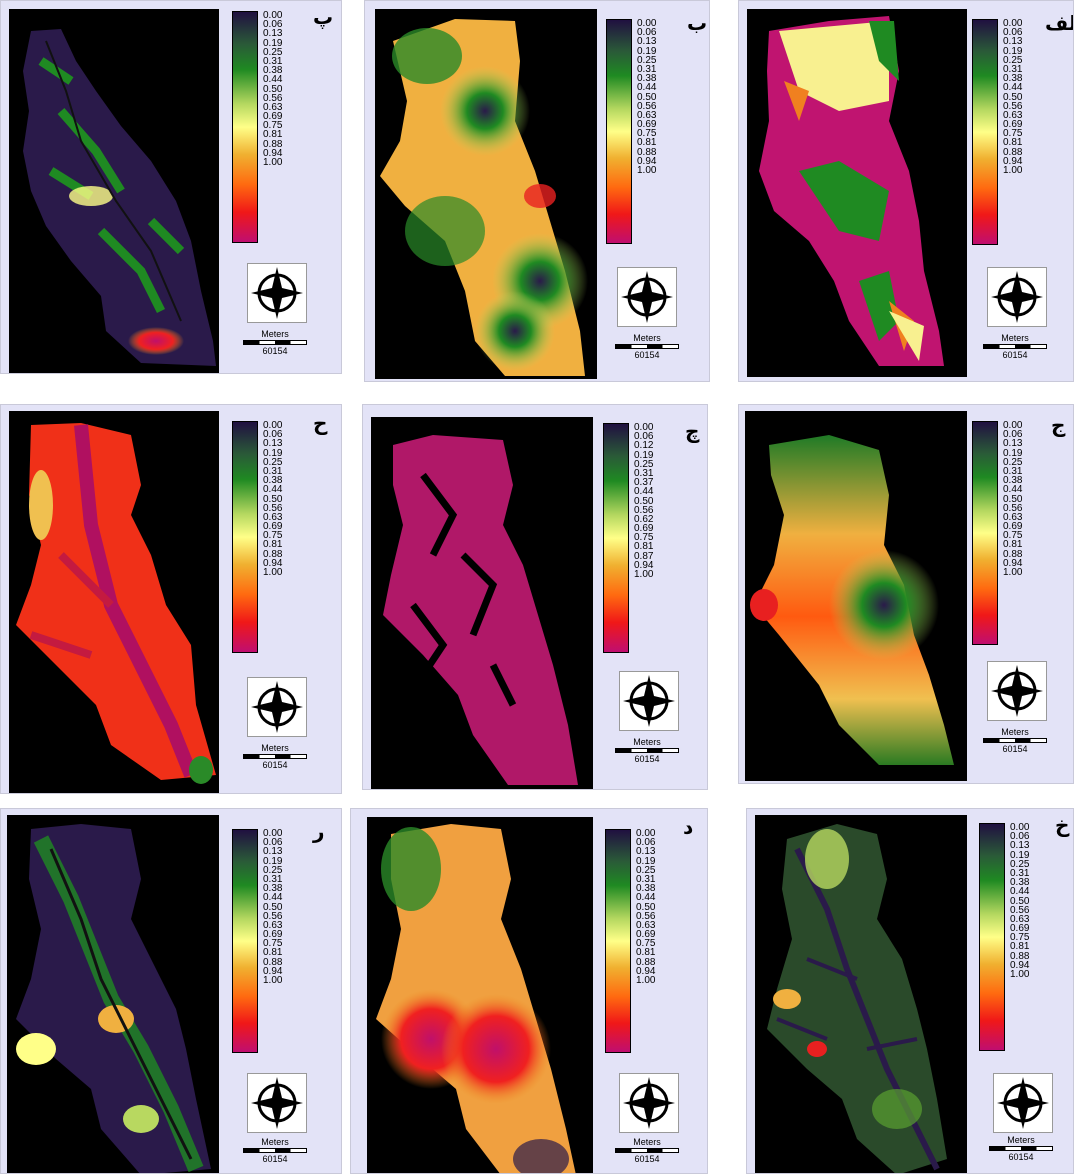 The height and width of the screenshot is (1174, 1074). I want to click on panel-letter: ح, so click(320, 423).